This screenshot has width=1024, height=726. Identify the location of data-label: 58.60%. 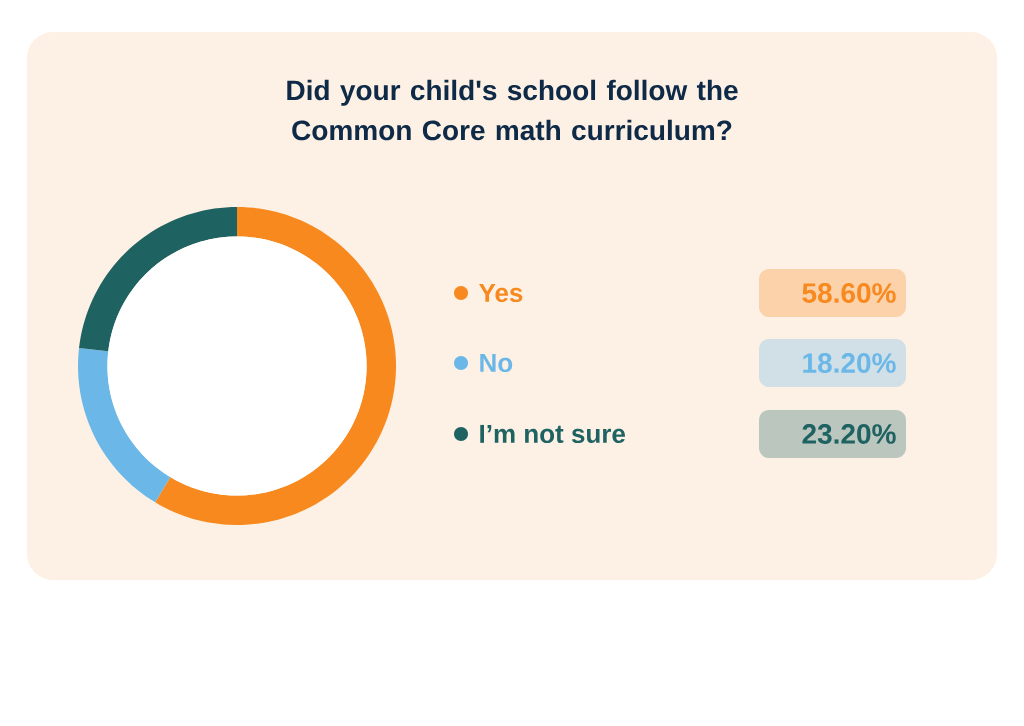
(849, 293).